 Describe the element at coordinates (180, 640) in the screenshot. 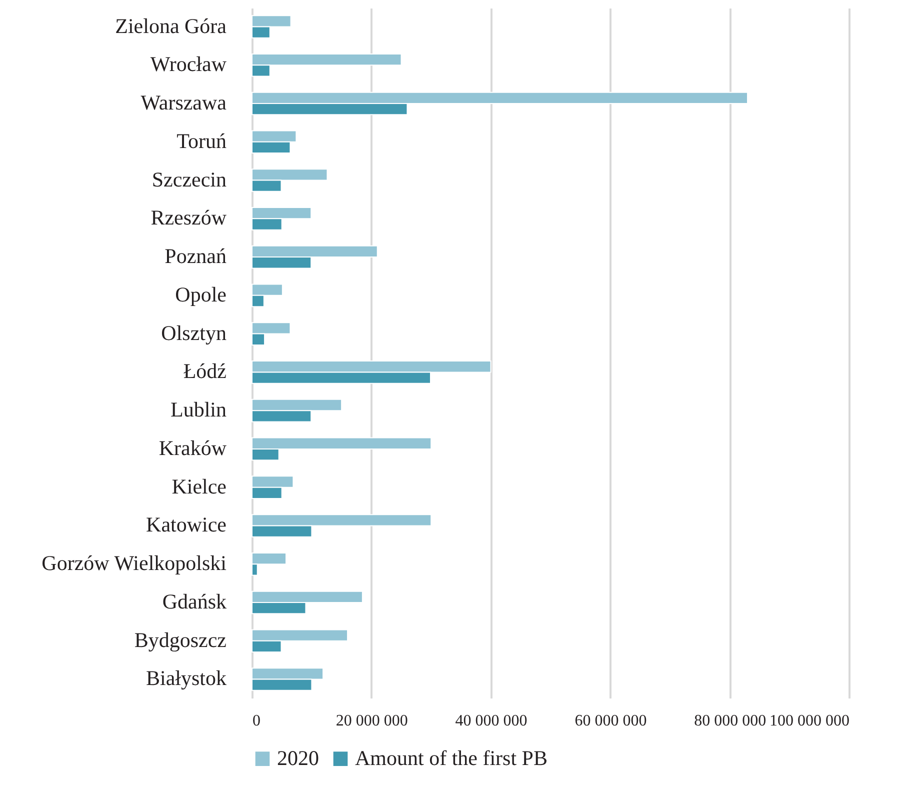

I see `y-tick-label: Bydgoszcz` at that location.